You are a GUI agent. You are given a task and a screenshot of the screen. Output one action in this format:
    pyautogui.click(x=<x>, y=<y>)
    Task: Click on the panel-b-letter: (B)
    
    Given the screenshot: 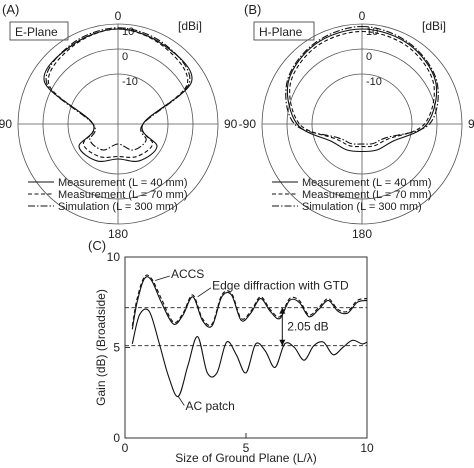 What is the action you would take?
    pyautogui.click(x=252, y=9)
    